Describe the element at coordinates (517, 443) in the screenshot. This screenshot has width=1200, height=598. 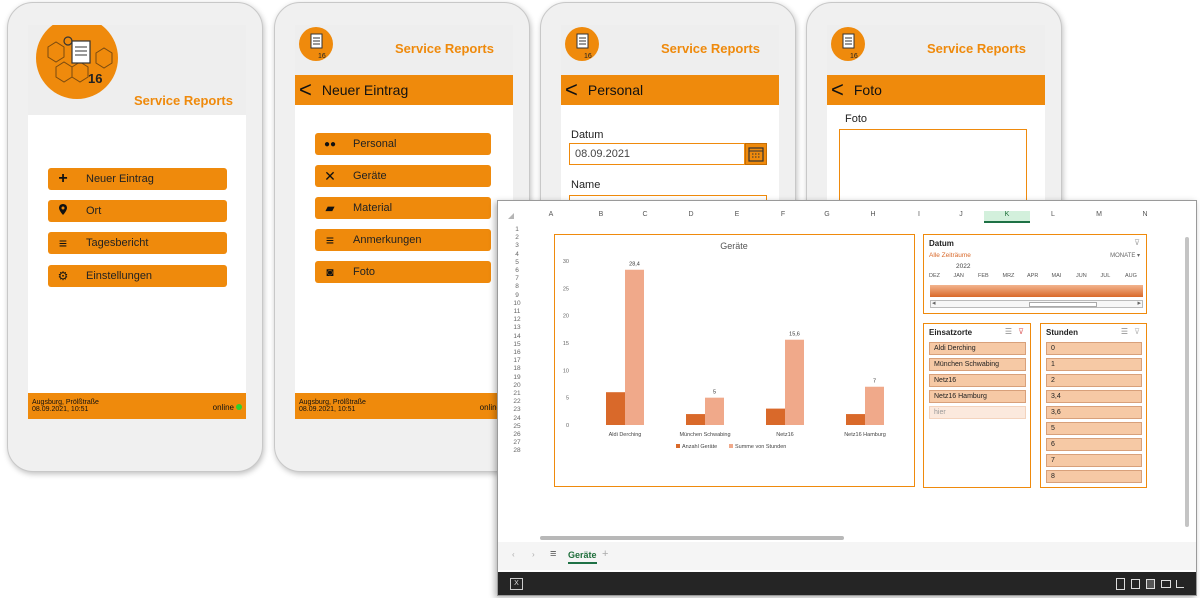
I see `row-header: 27` at that location.